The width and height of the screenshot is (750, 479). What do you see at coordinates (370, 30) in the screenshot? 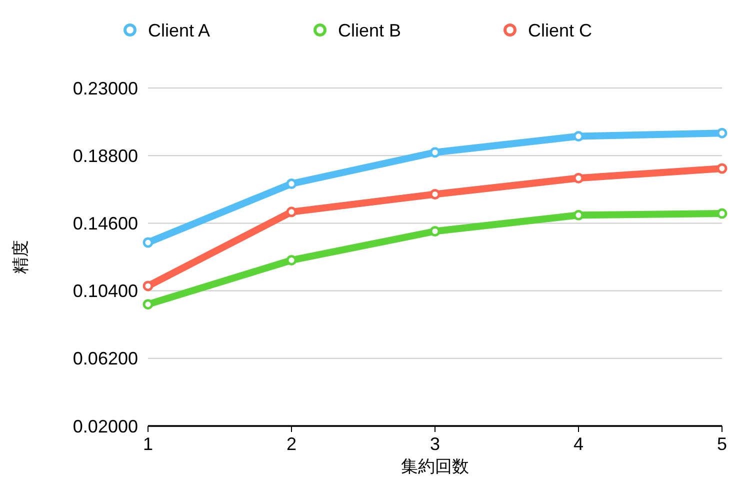
I see `legend-label: Client B` at bounding box center [370, 30].